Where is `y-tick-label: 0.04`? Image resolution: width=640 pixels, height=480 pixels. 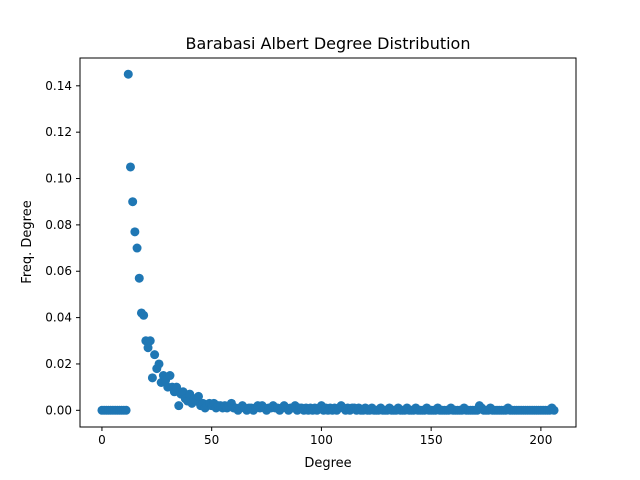 y-tick-label: 0.04 is located at coordinates (58, 318).